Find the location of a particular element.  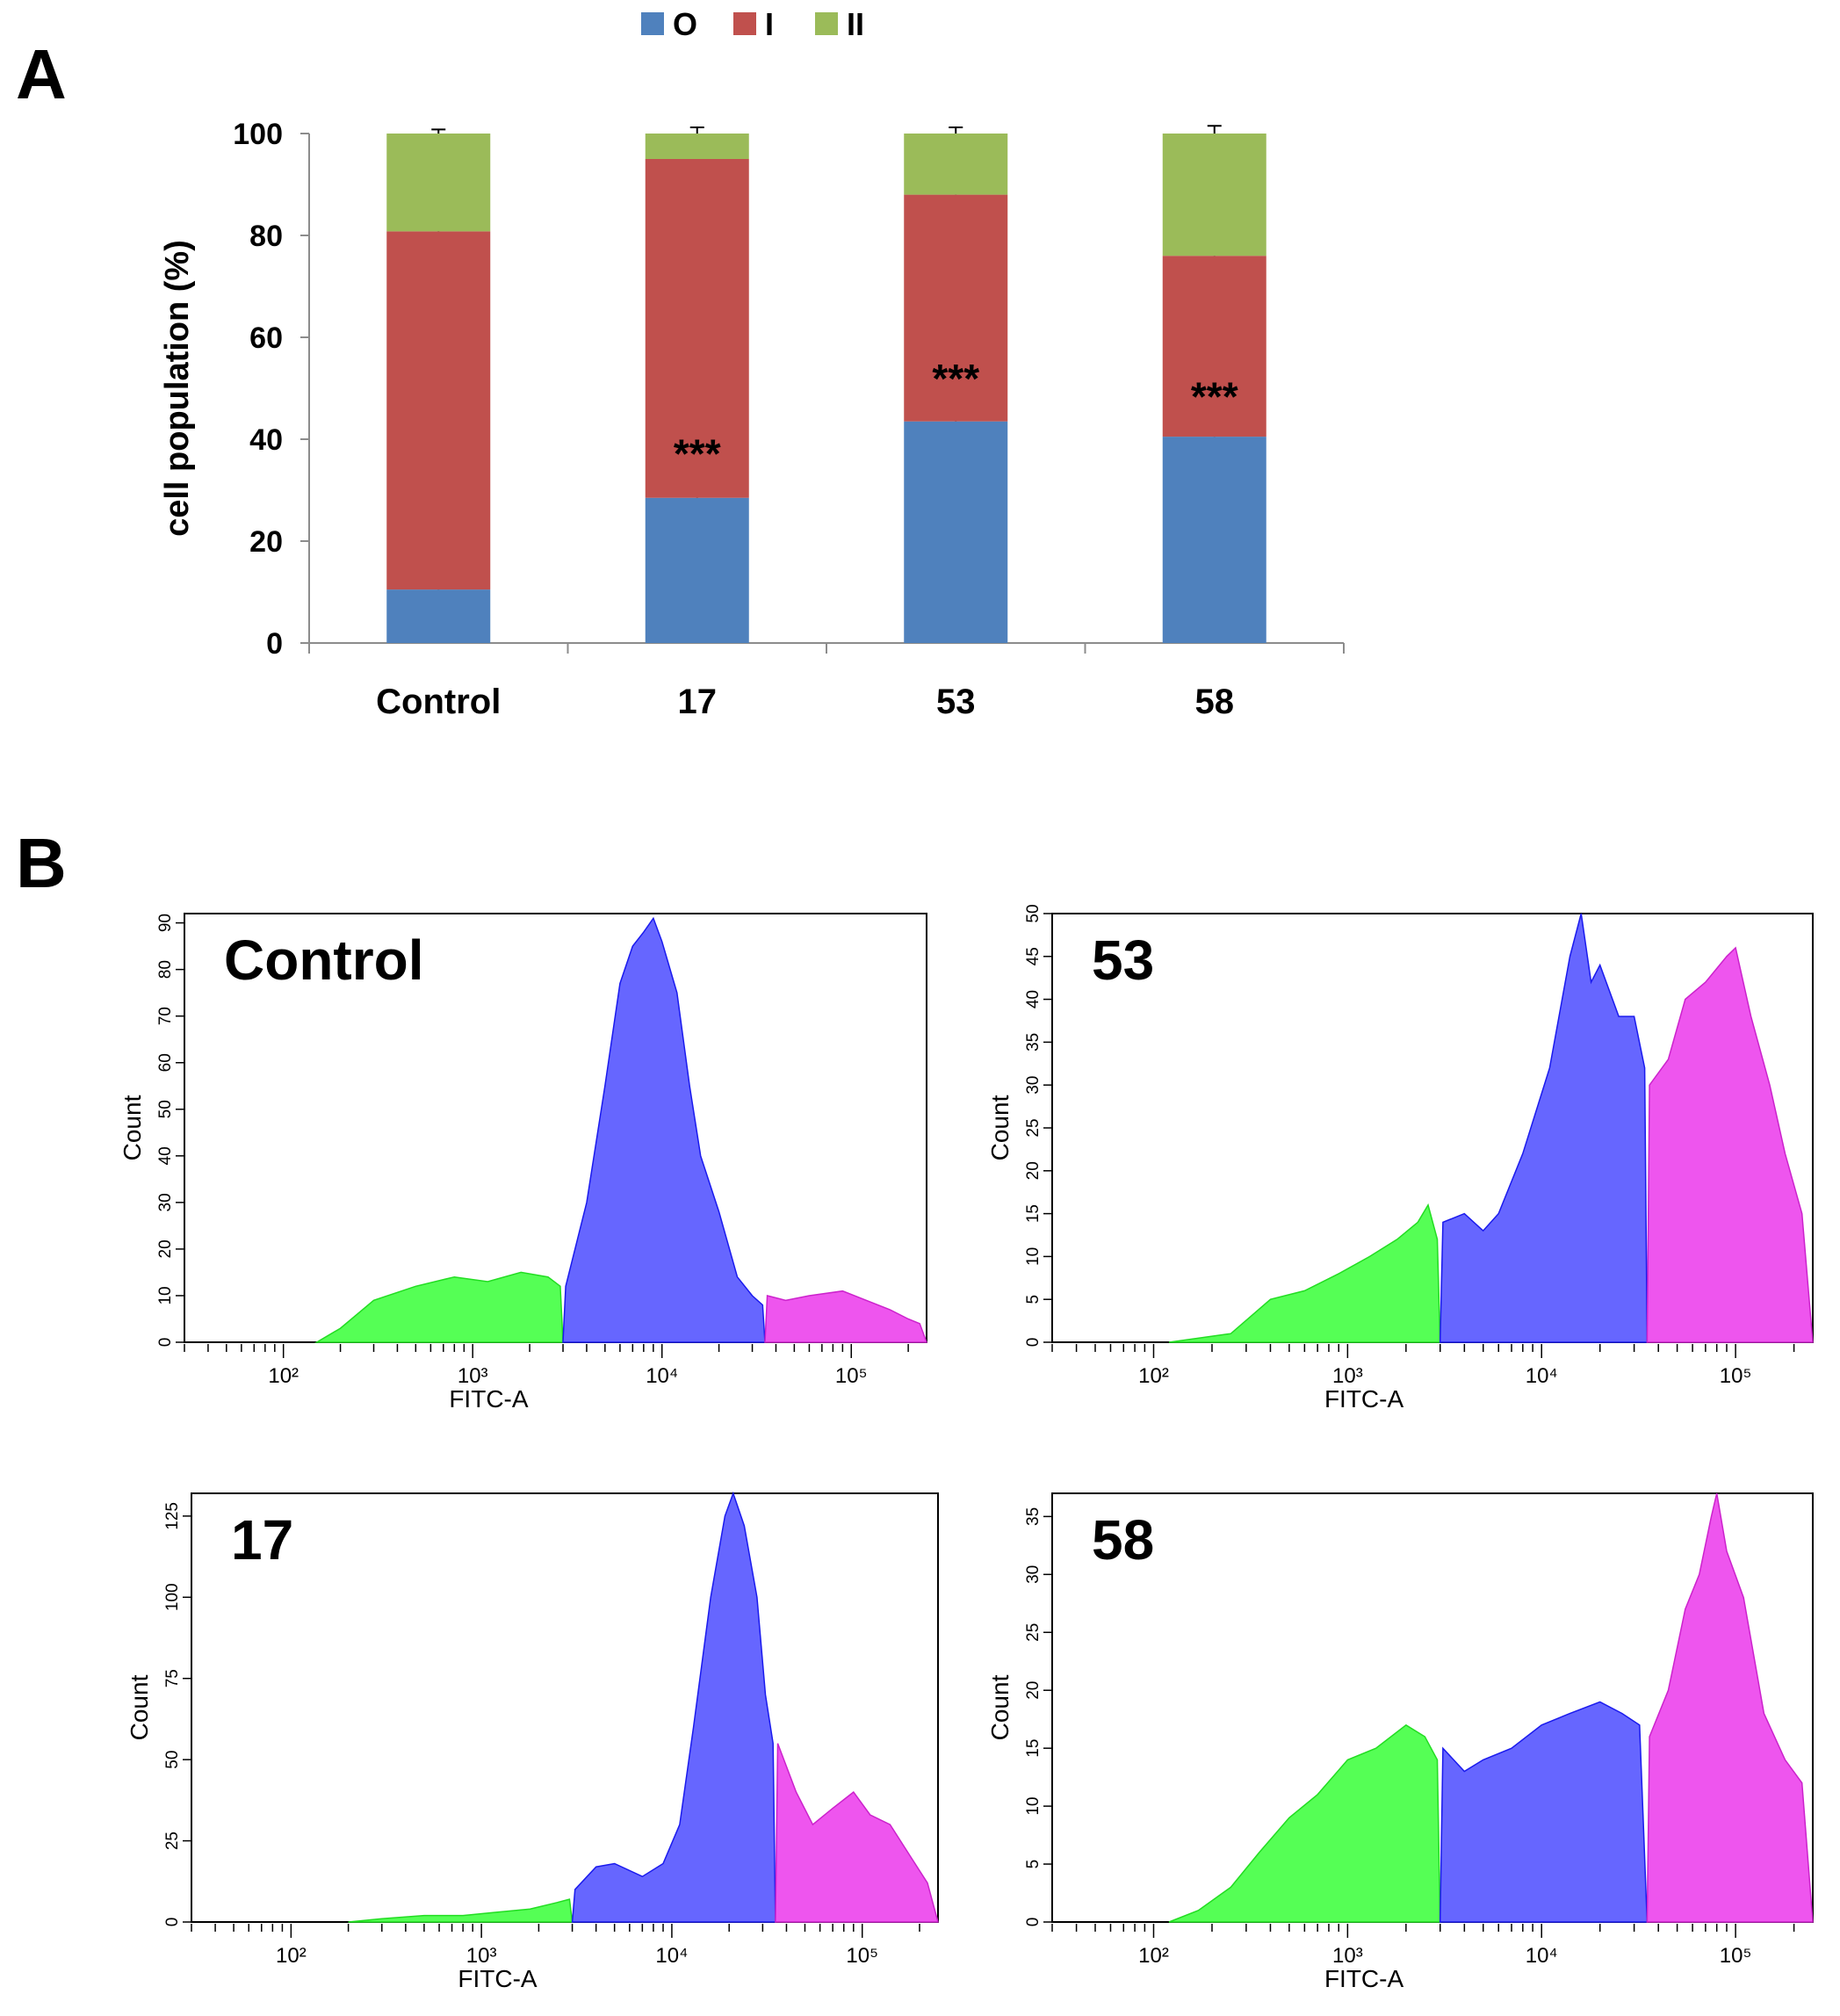

histogram-title: 17 is located at coordinates (262, 1540).